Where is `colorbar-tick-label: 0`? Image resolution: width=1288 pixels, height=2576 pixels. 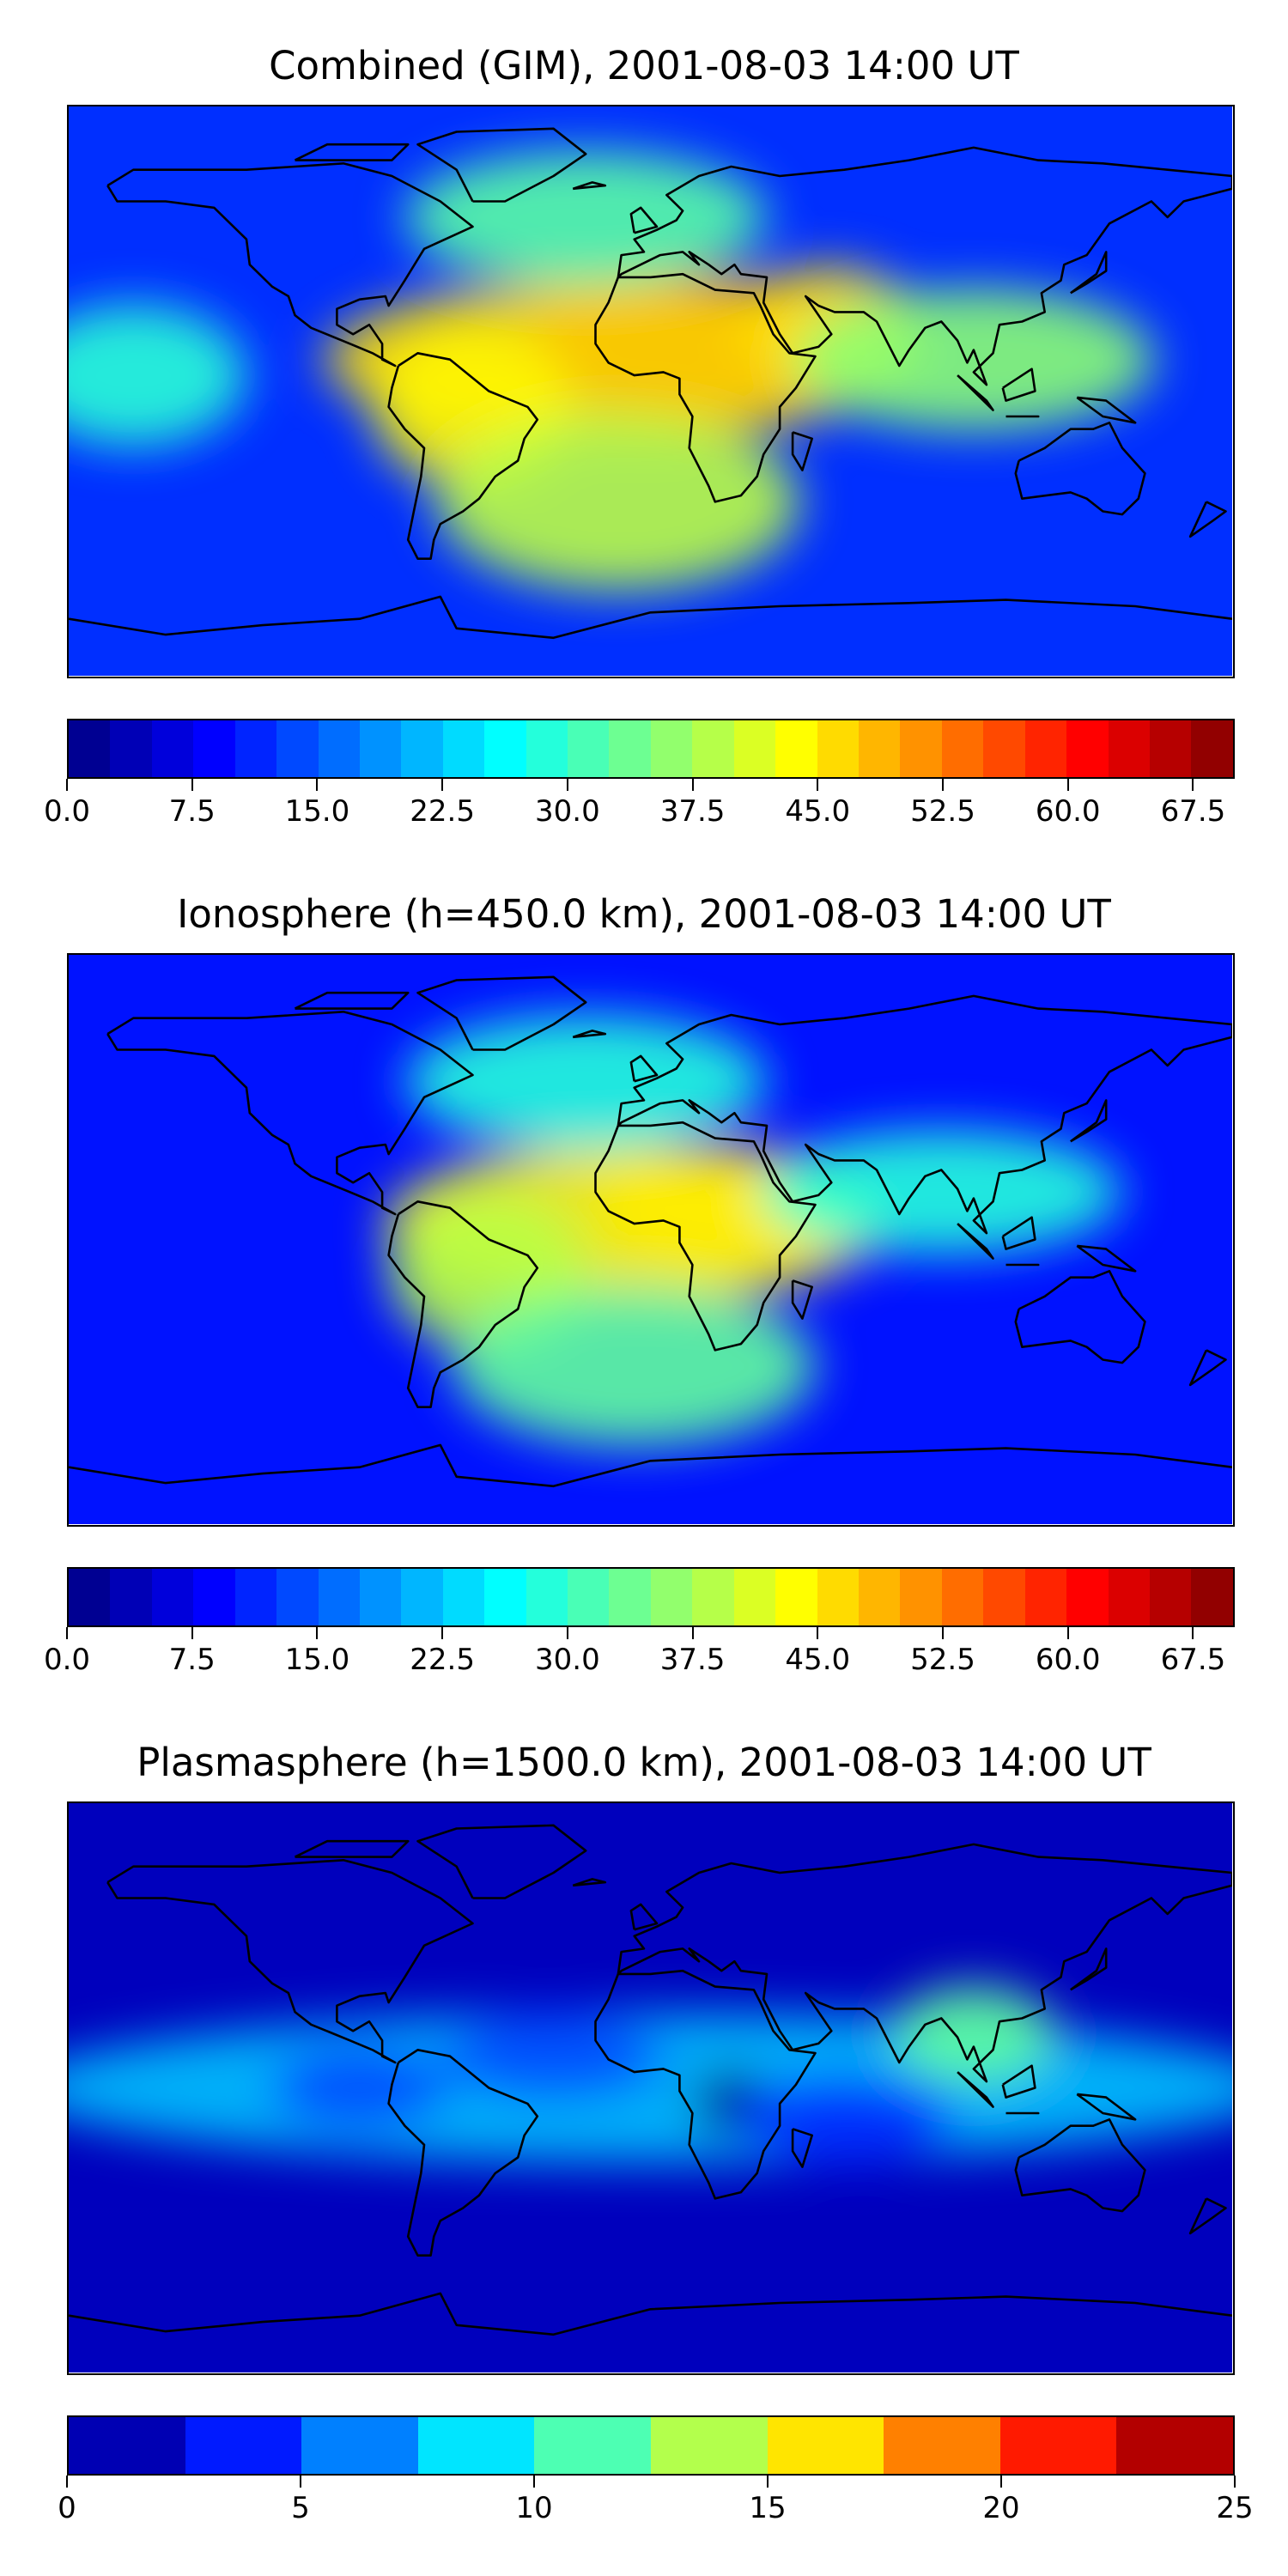 colorbar-tick-label: 0 is located at coordinates (67, 2508).